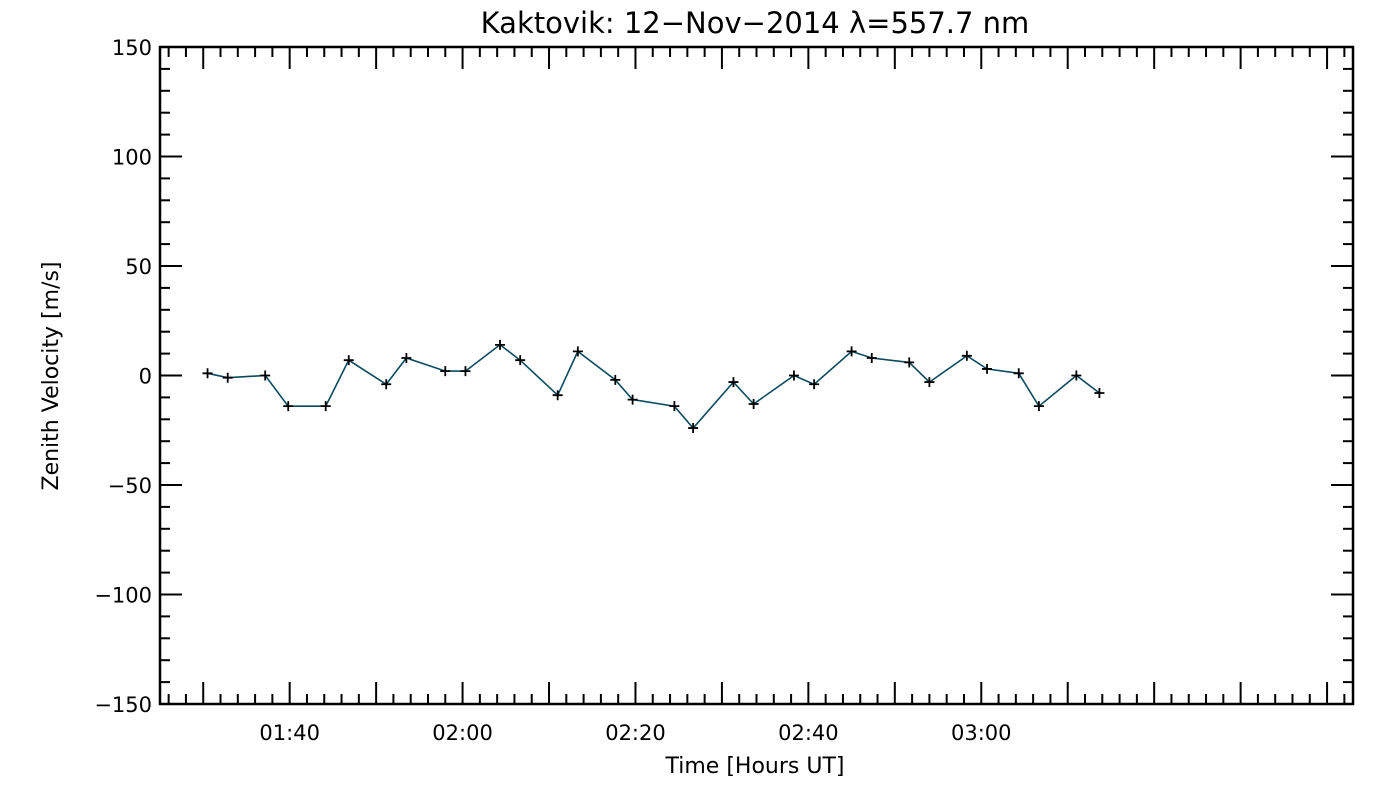 This screenshot has width=1400, height=800. I want to click on y-tick-label: −50, so click(130, 486).